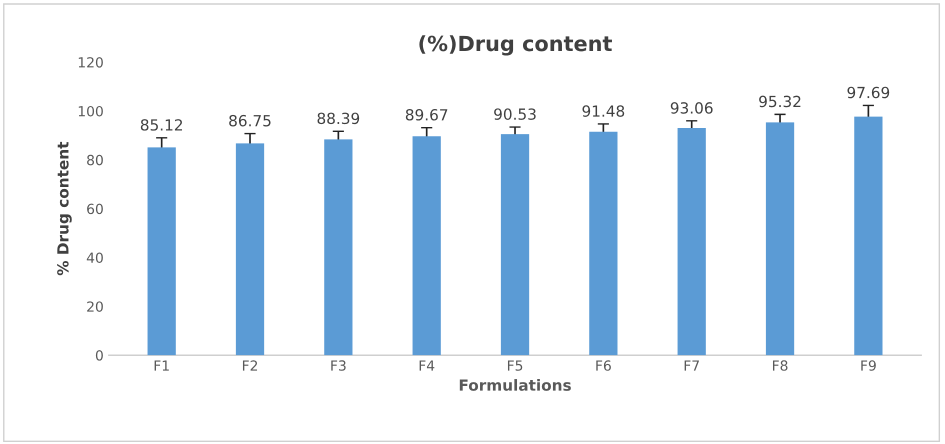 The image size is (945, 444). I want to click on y-tick-label: 60, so click(95, 209).